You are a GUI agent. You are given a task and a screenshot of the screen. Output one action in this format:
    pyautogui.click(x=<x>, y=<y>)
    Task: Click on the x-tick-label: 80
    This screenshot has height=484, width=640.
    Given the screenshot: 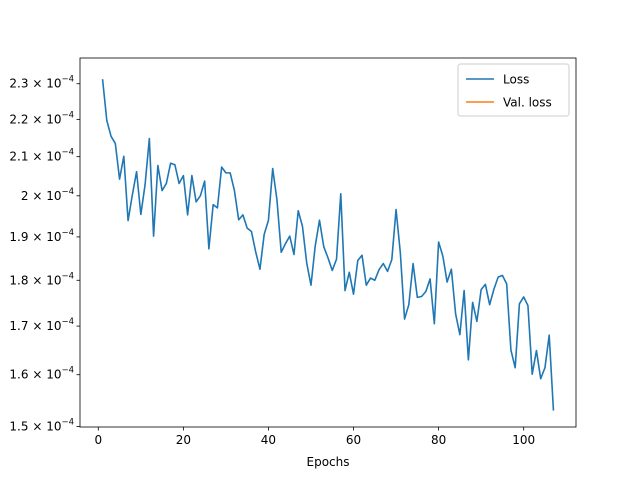 What is the action you would take?
    pyautogui.click(x=438, y=440)
    